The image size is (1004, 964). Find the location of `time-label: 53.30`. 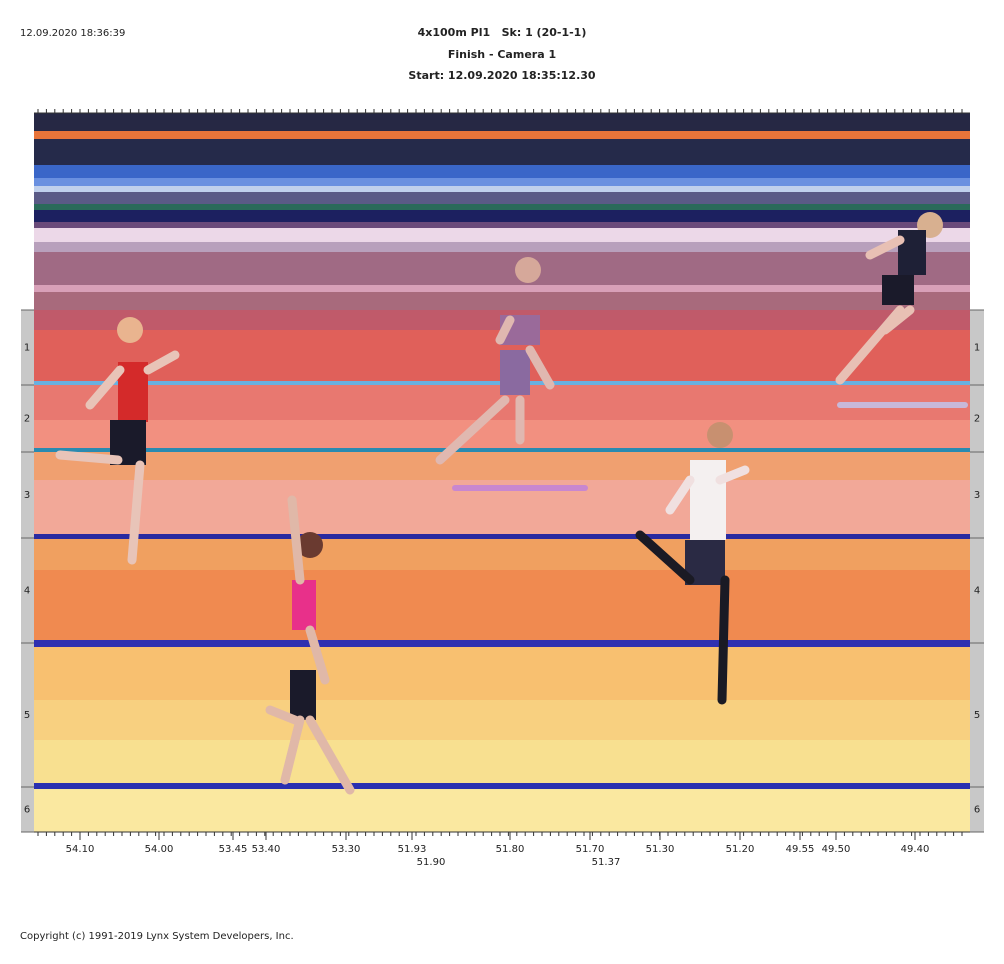

time-label: 53.30 is located at coordinates (346, 849).